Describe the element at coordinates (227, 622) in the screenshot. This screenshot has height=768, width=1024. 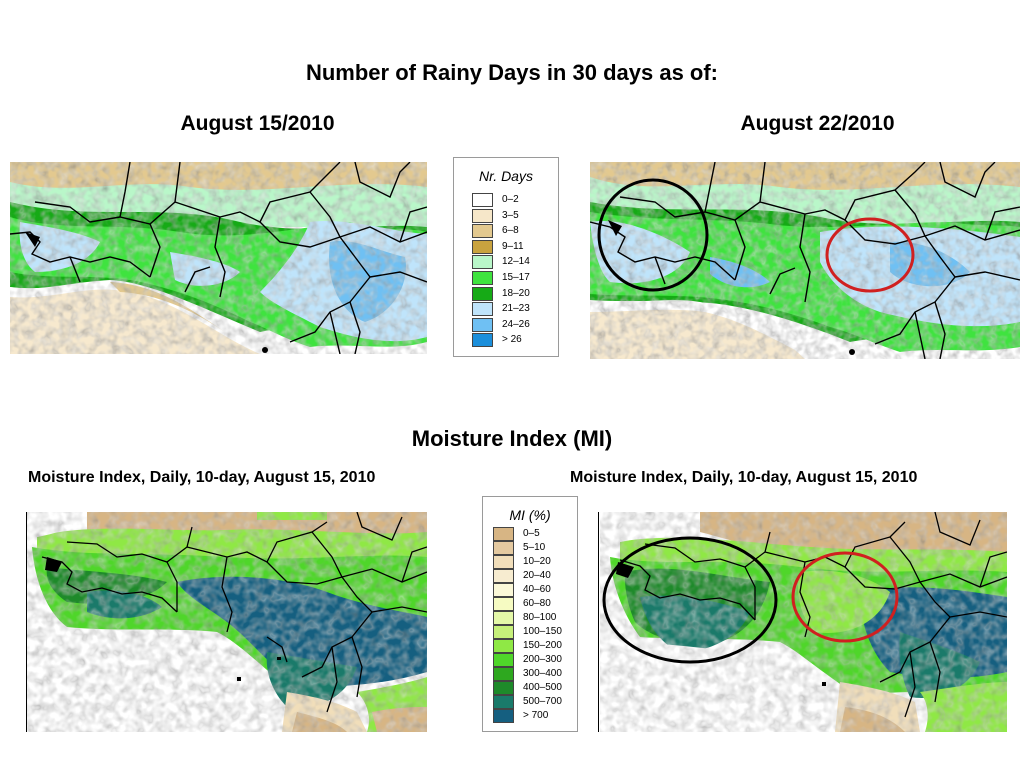
I see `moisture-index-map-left` at that location.